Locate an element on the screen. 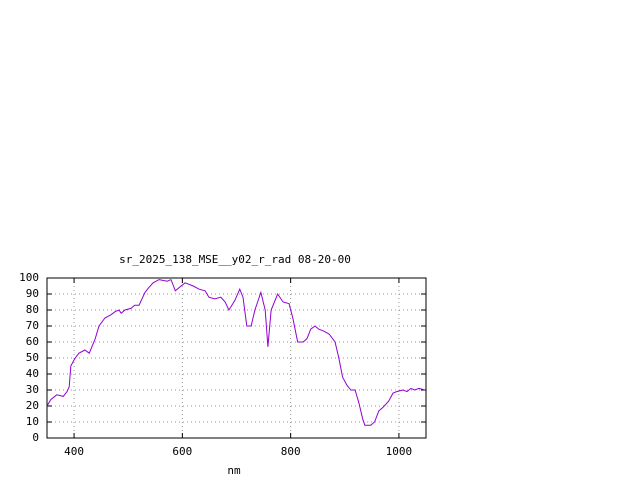 The width and height of the screenshot is (640, 480). x-tick-label: 600 is located at coordinates (182, 451).